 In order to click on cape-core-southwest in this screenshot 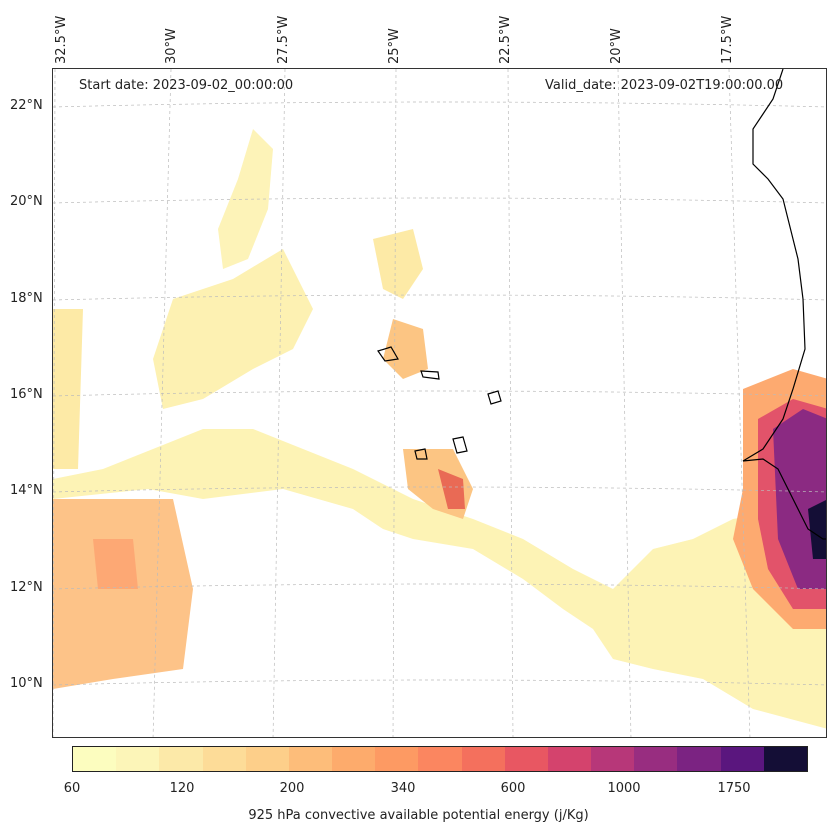, I will do `click(115, 564)`.